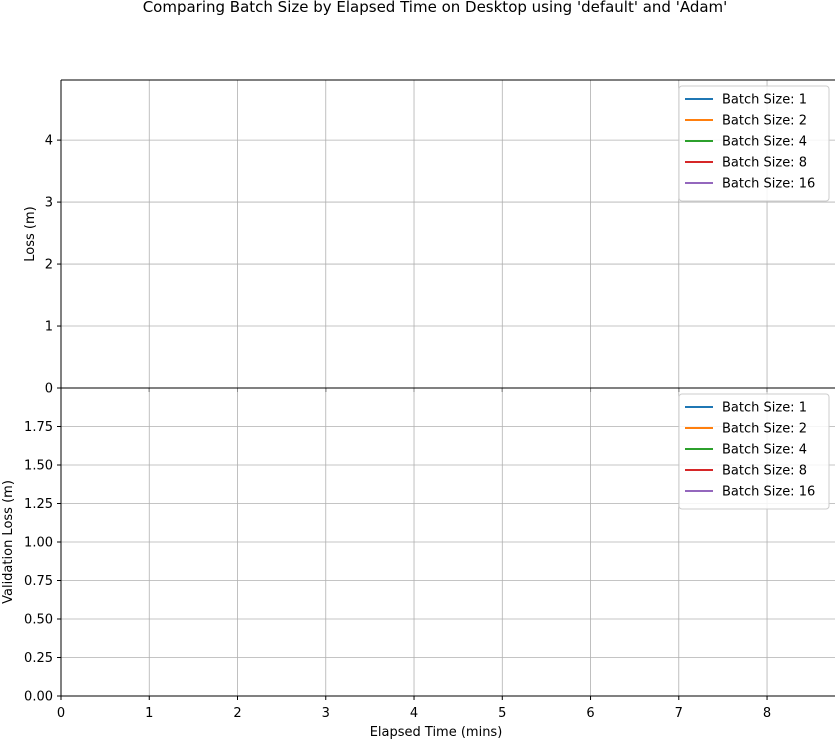  Describe the element at coordinates (8, 542) in the screenshot. I see `y-axis-label: Validation Loss (m)` at that location.